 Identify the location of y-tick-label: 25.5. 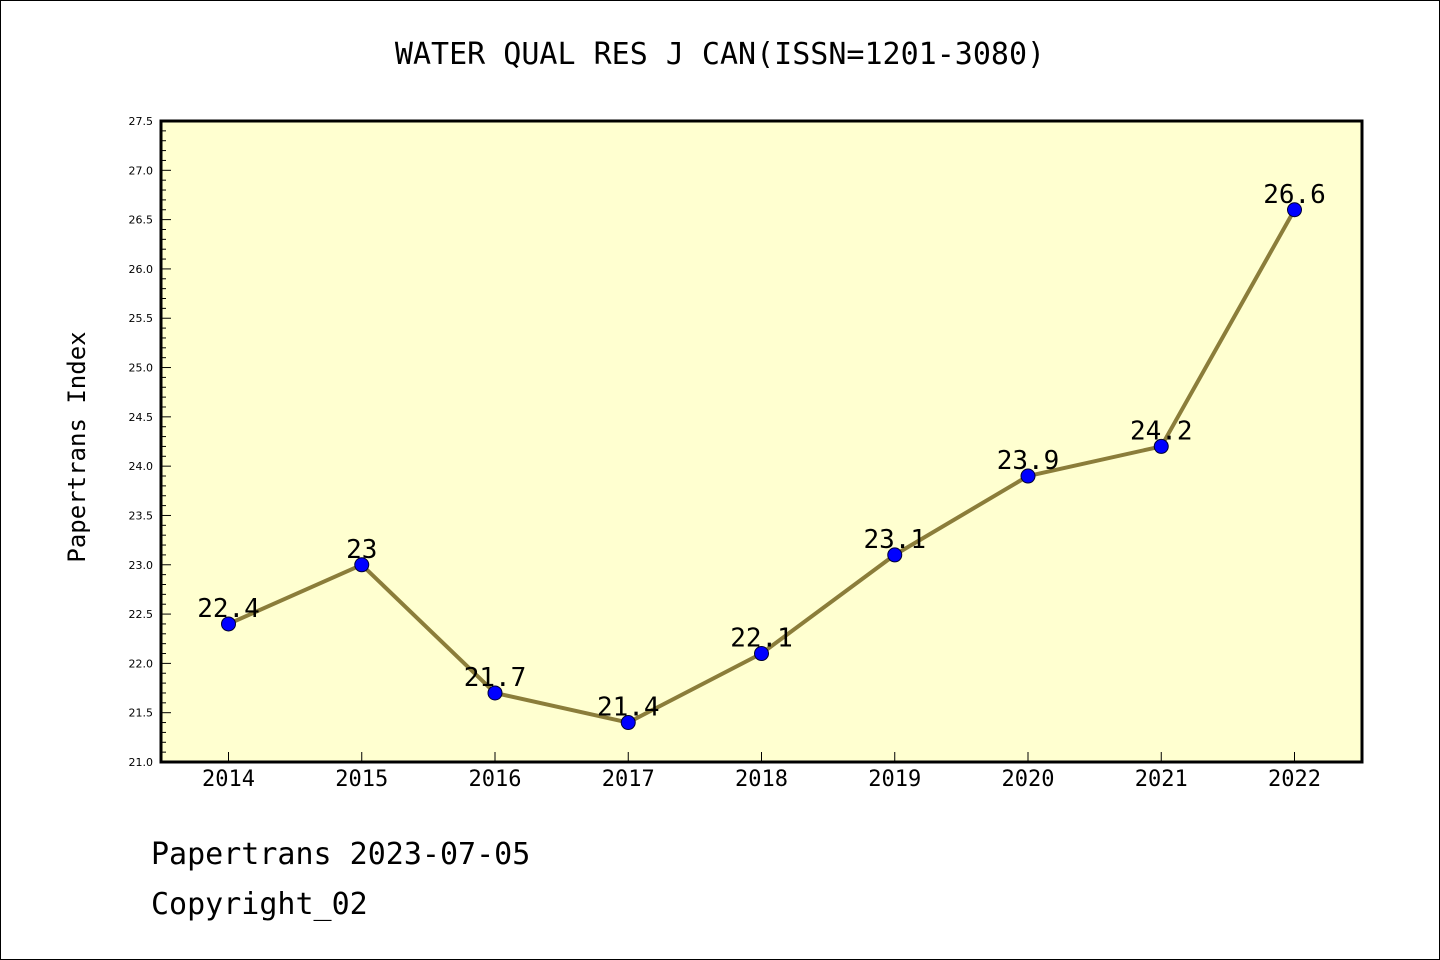
(141, 318).